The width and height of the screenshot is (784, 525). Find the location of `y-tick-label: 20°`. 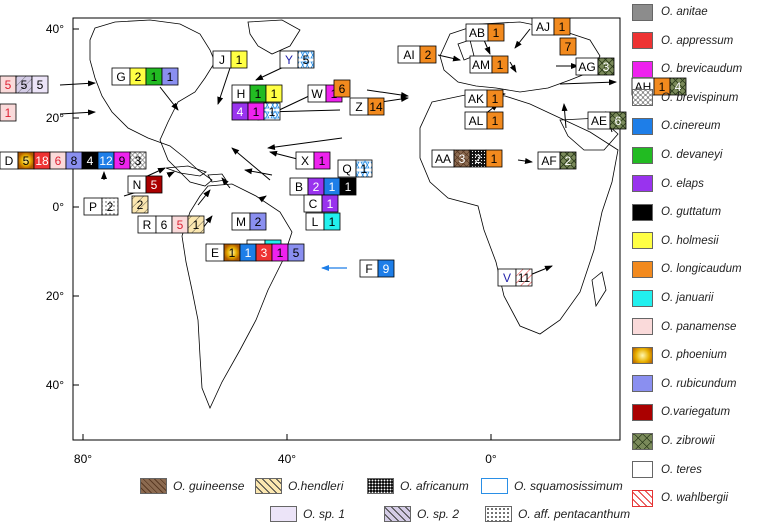

y-tick-label: 20° is located at coordinates (55, 296).